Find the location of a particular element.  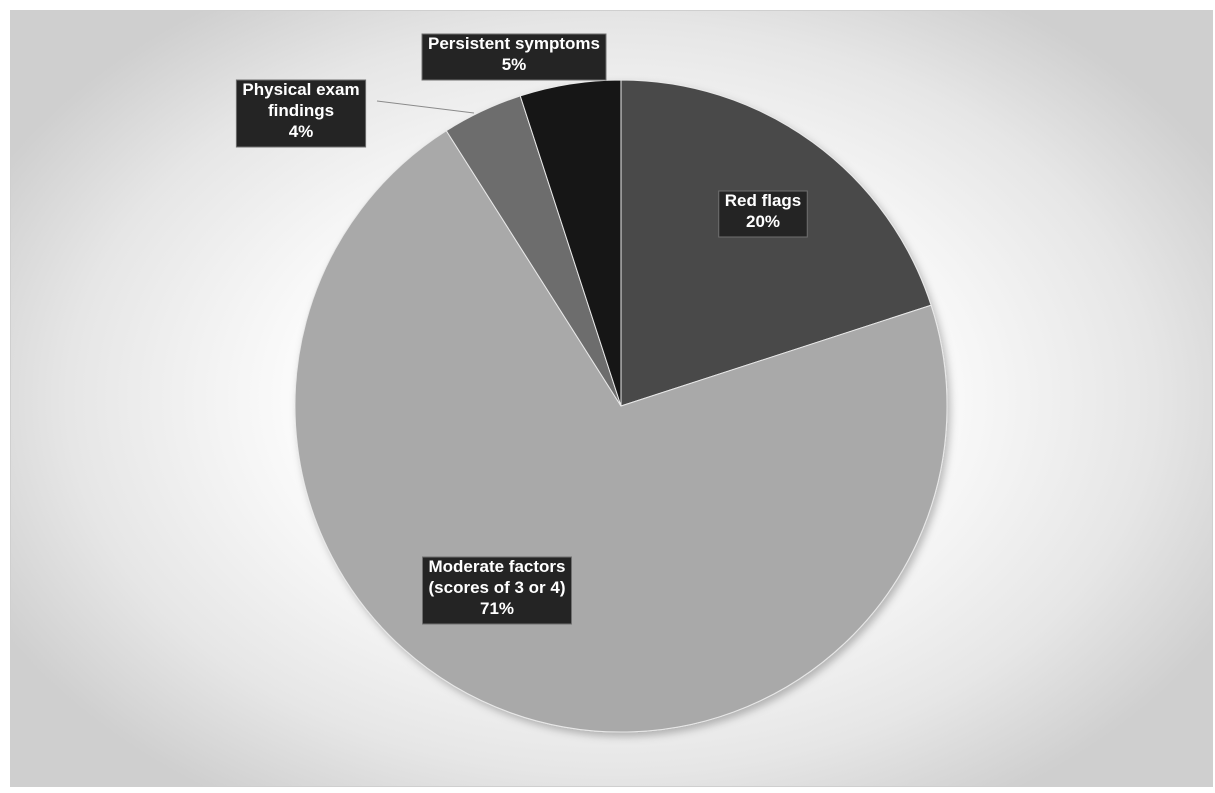

data-label-physical-exam-findings: Physical exam findings 4% is located at coordinates (301, 113).